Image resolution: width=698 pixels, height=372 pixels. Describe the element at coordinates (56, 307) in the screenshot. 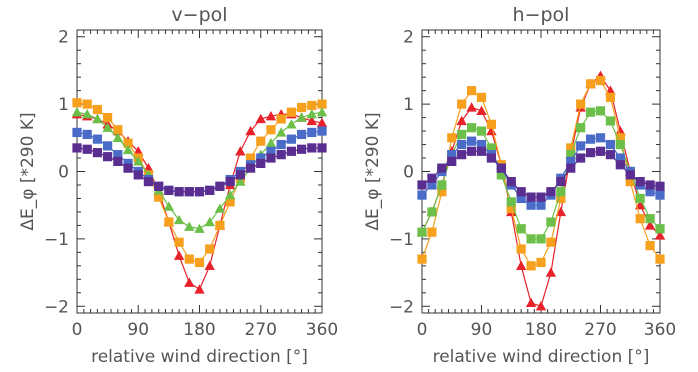

I see `y-tick-label: −2` at that location.